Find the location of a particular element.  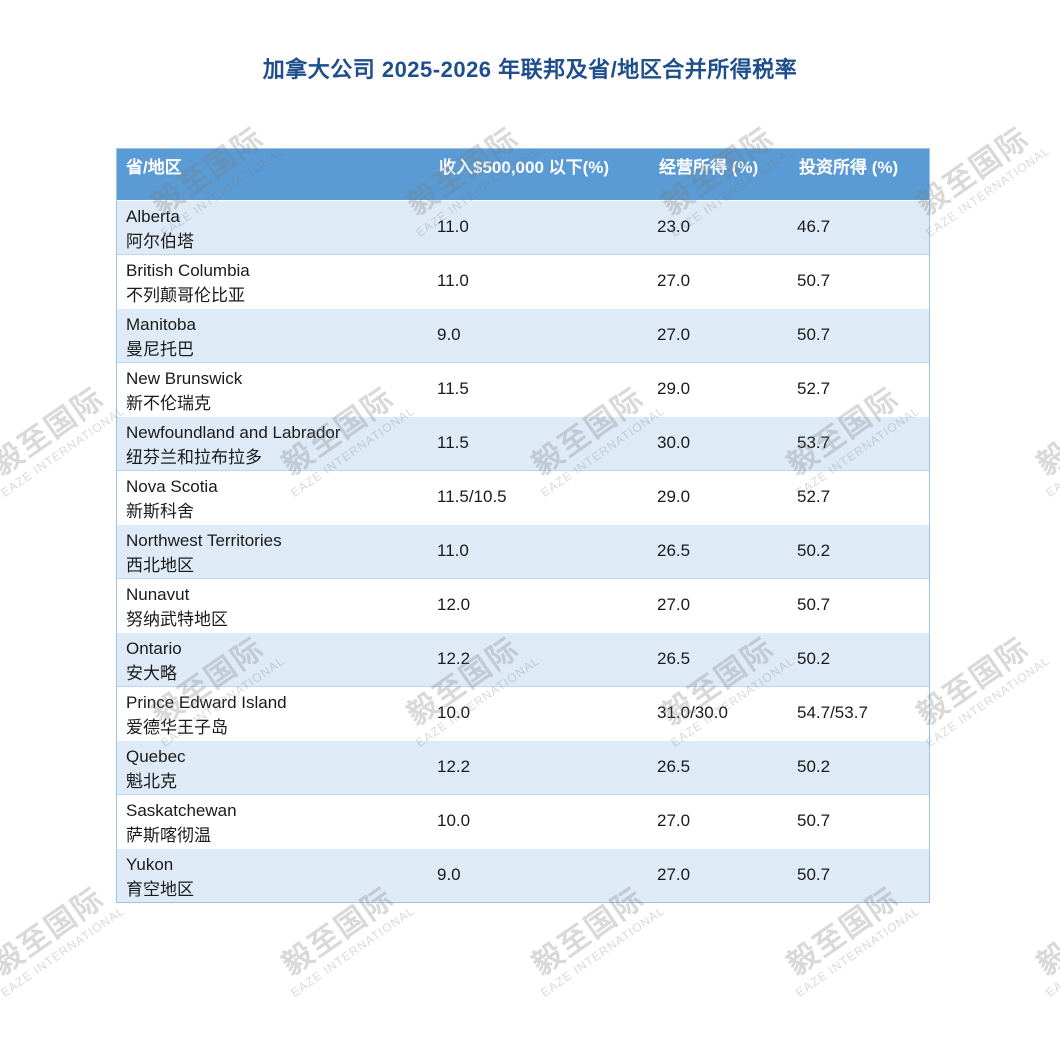

header-business-income: 经营所得 (%) is located at coordinates (709, 167).